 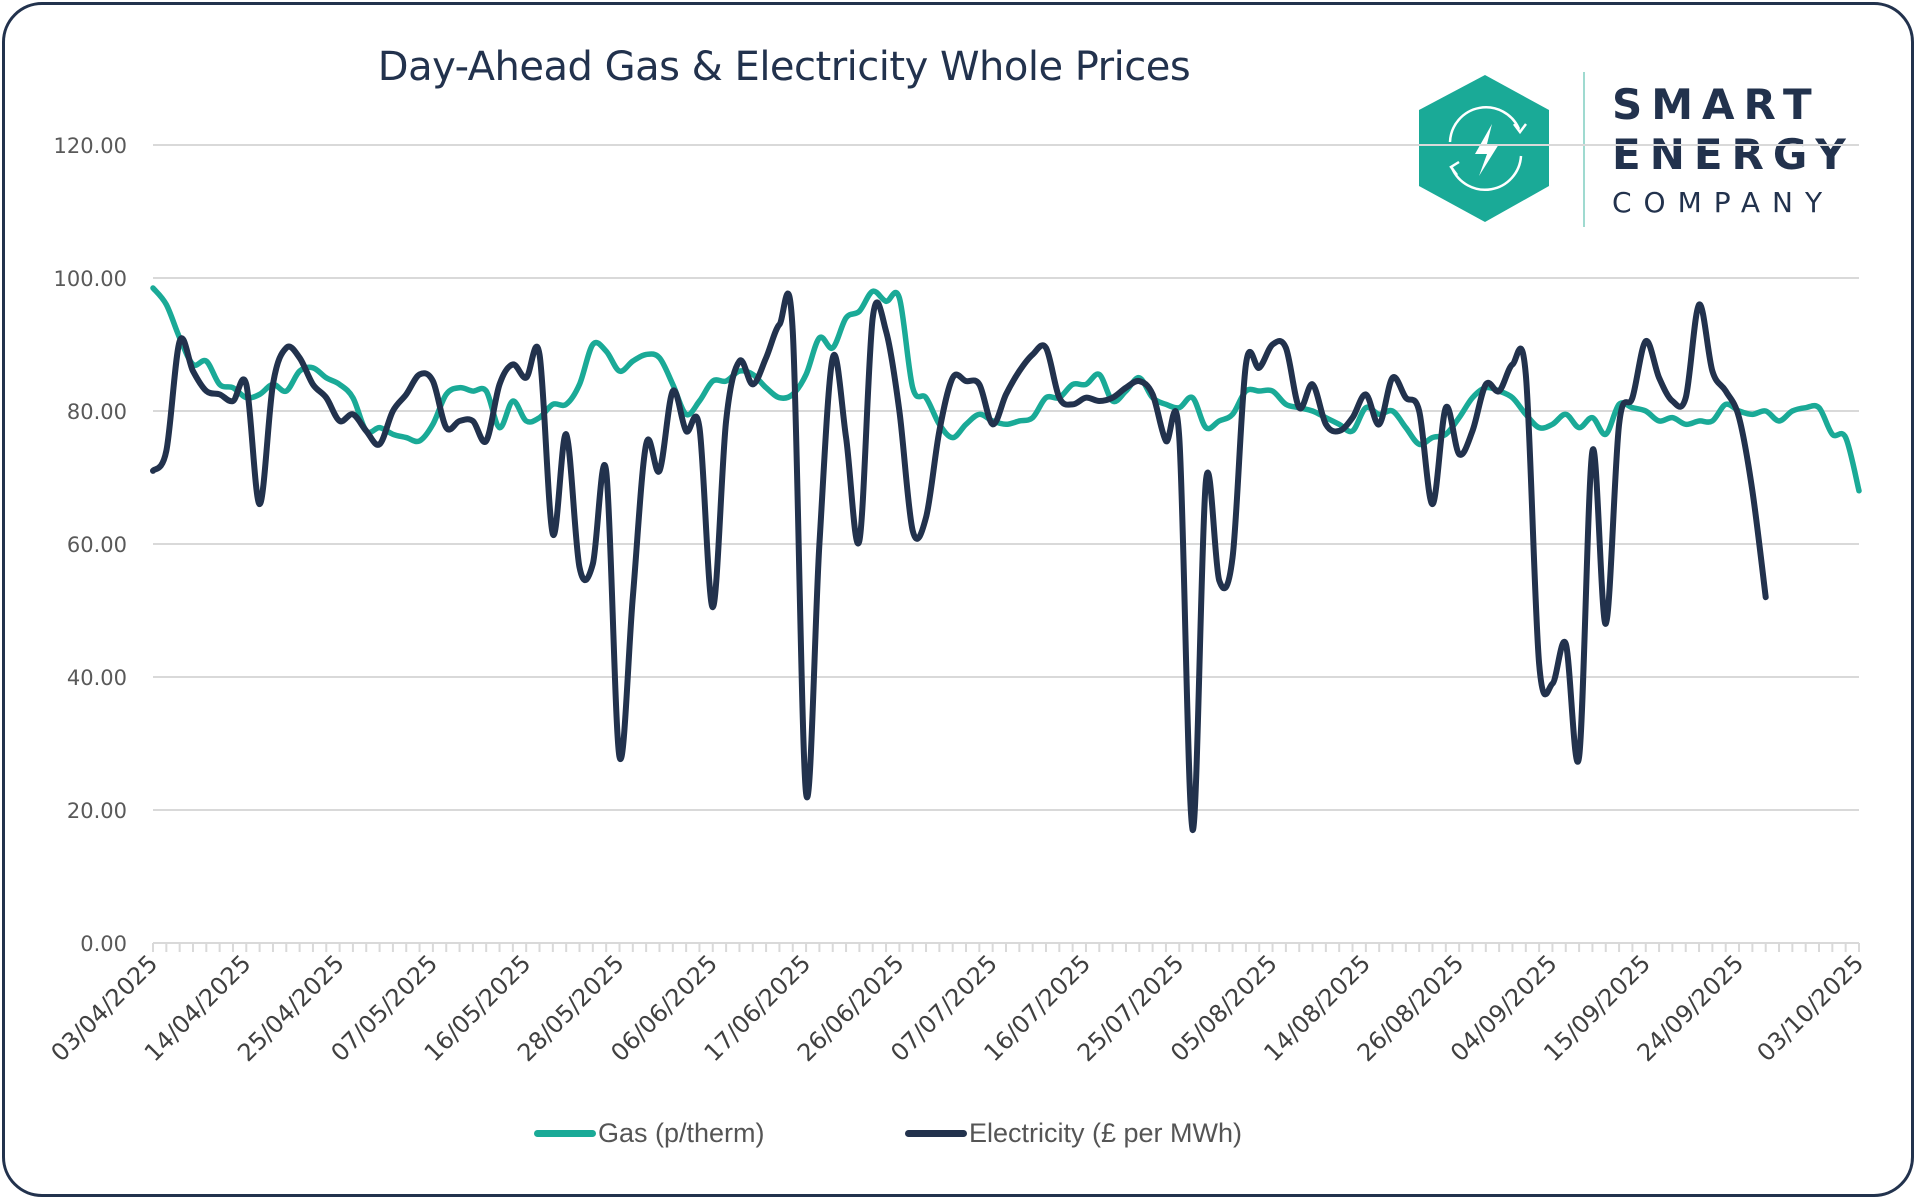 I want to click on legend: Gas (p/therm) Electricity (£ per MWh), so click(x=960, y=1138).